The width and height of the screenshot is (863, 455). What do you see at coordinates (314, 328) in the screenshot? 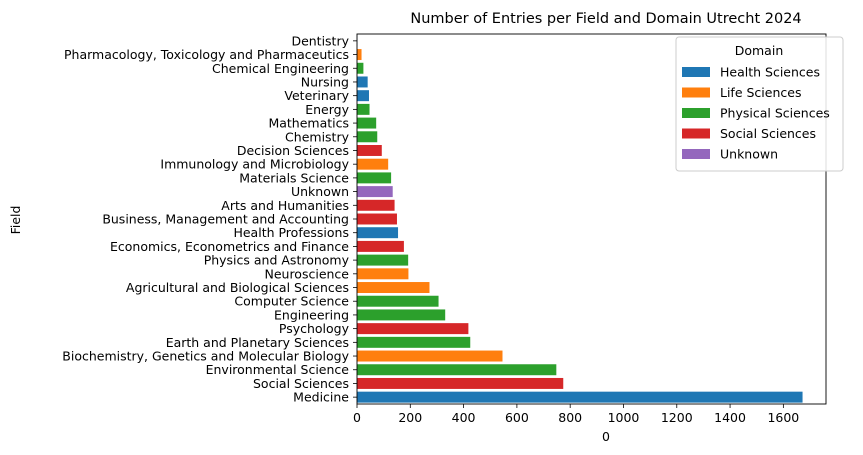
I see `y-tick-label: Psychology` at bounding box center [314, 328].